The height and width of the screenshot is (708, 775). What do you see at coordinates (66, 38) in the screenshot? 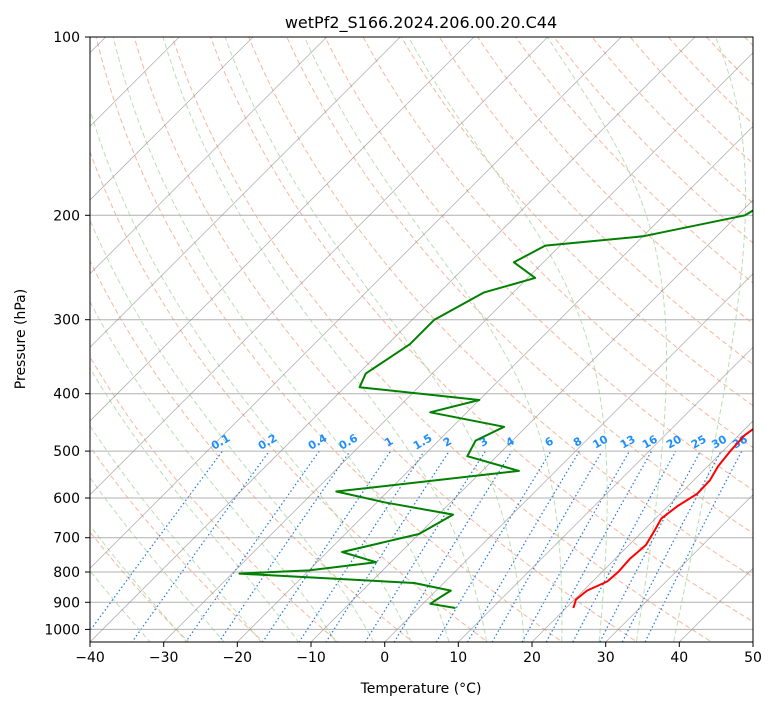
I see `y-tick-label: 100` at bounding box center [66, 38].